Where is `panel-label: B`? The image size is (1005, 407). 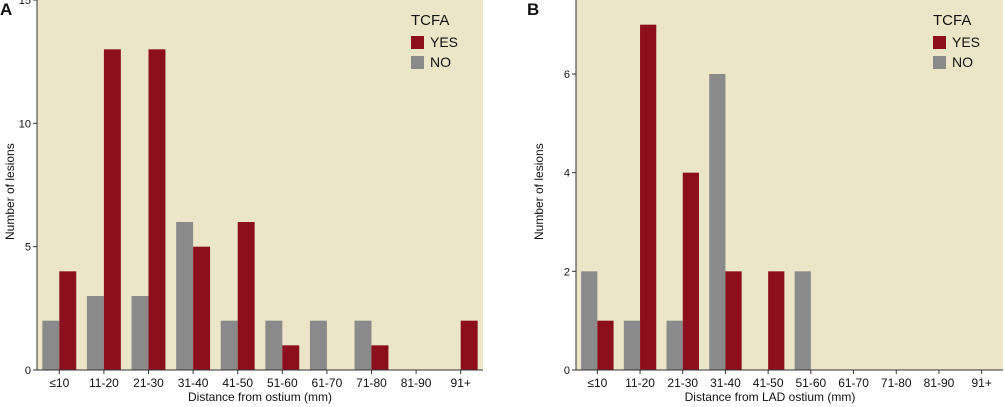
panel-label: B is located at coordinates (533, 9).